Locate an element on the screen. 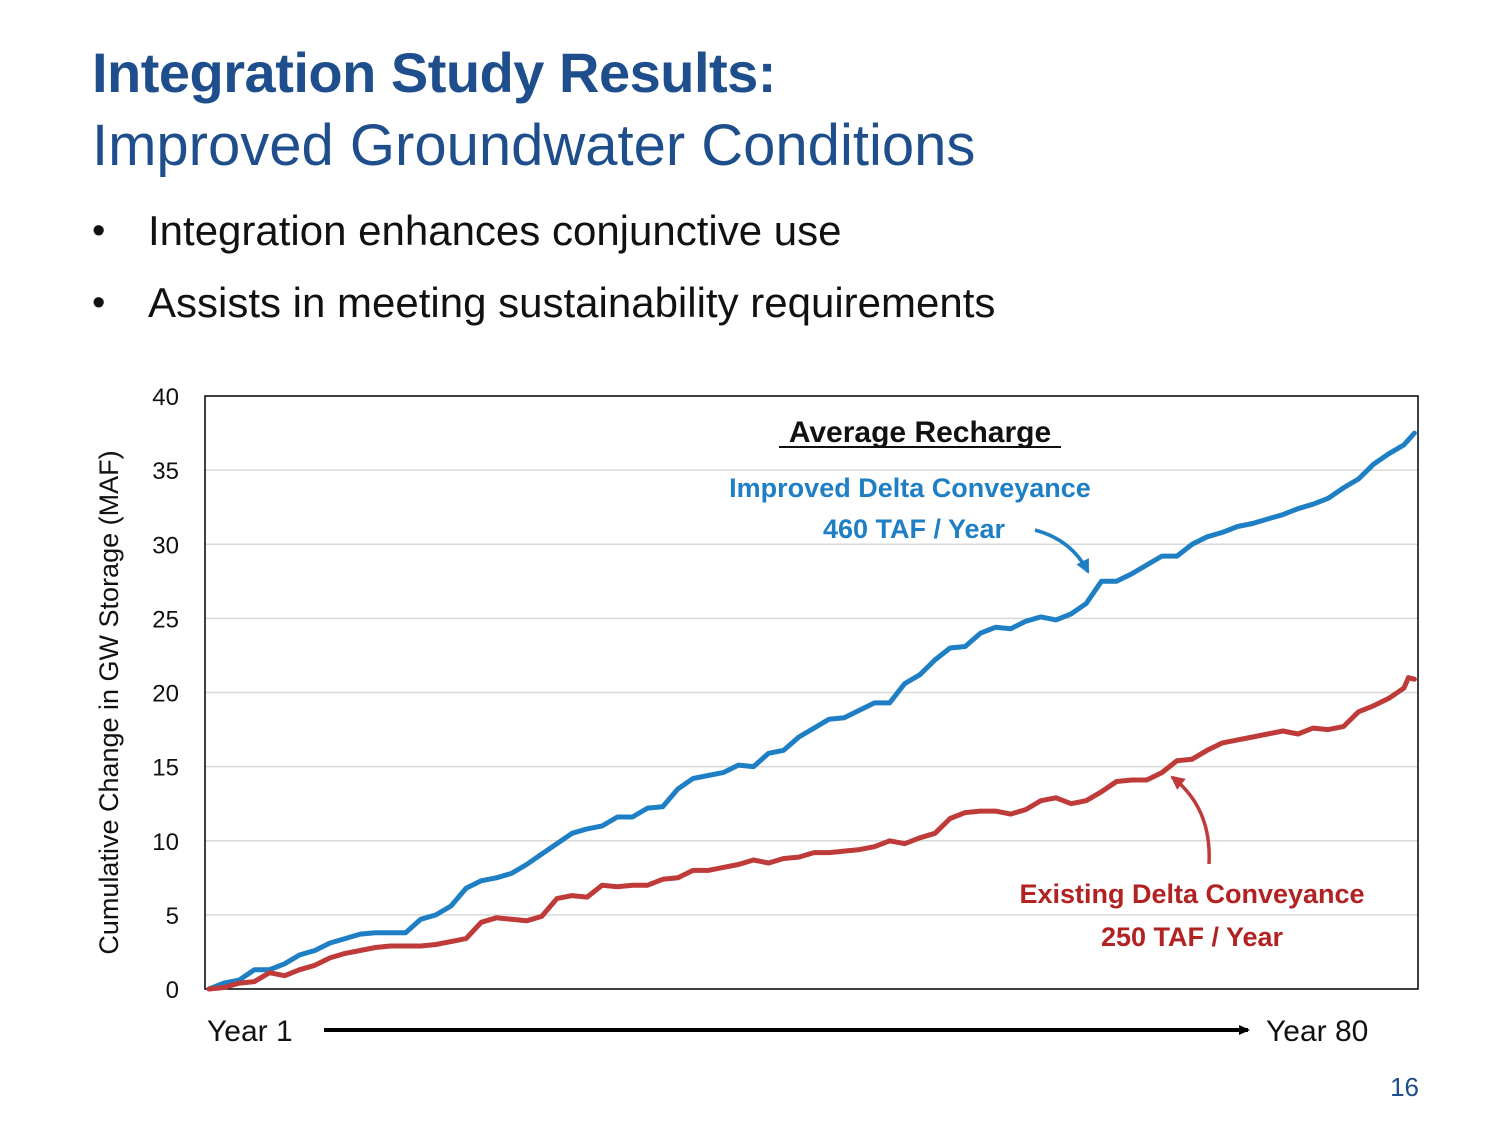 This screenshot has width=1511, height=1140. existing-series-rate: 250 TAF / Year is located at coordinates (1192, 937).